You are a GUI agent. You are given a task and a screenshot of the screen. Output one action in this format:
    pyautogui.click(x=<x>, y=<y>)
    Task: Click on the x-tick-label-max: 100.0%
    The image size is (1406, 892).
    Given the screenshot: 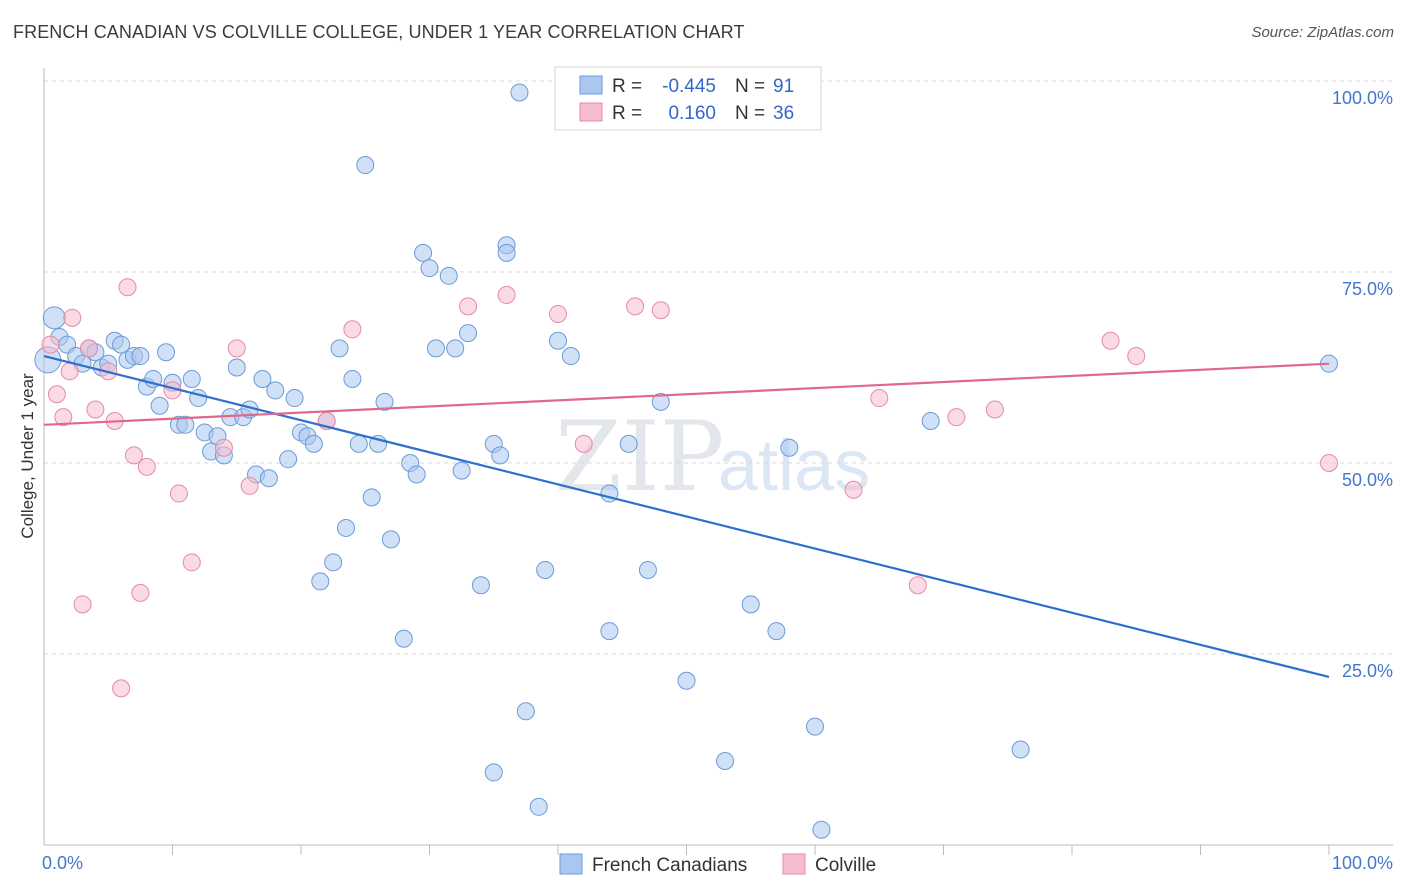 What is the action you would take?
    pyautogui.click(x=1362, y=863)
    